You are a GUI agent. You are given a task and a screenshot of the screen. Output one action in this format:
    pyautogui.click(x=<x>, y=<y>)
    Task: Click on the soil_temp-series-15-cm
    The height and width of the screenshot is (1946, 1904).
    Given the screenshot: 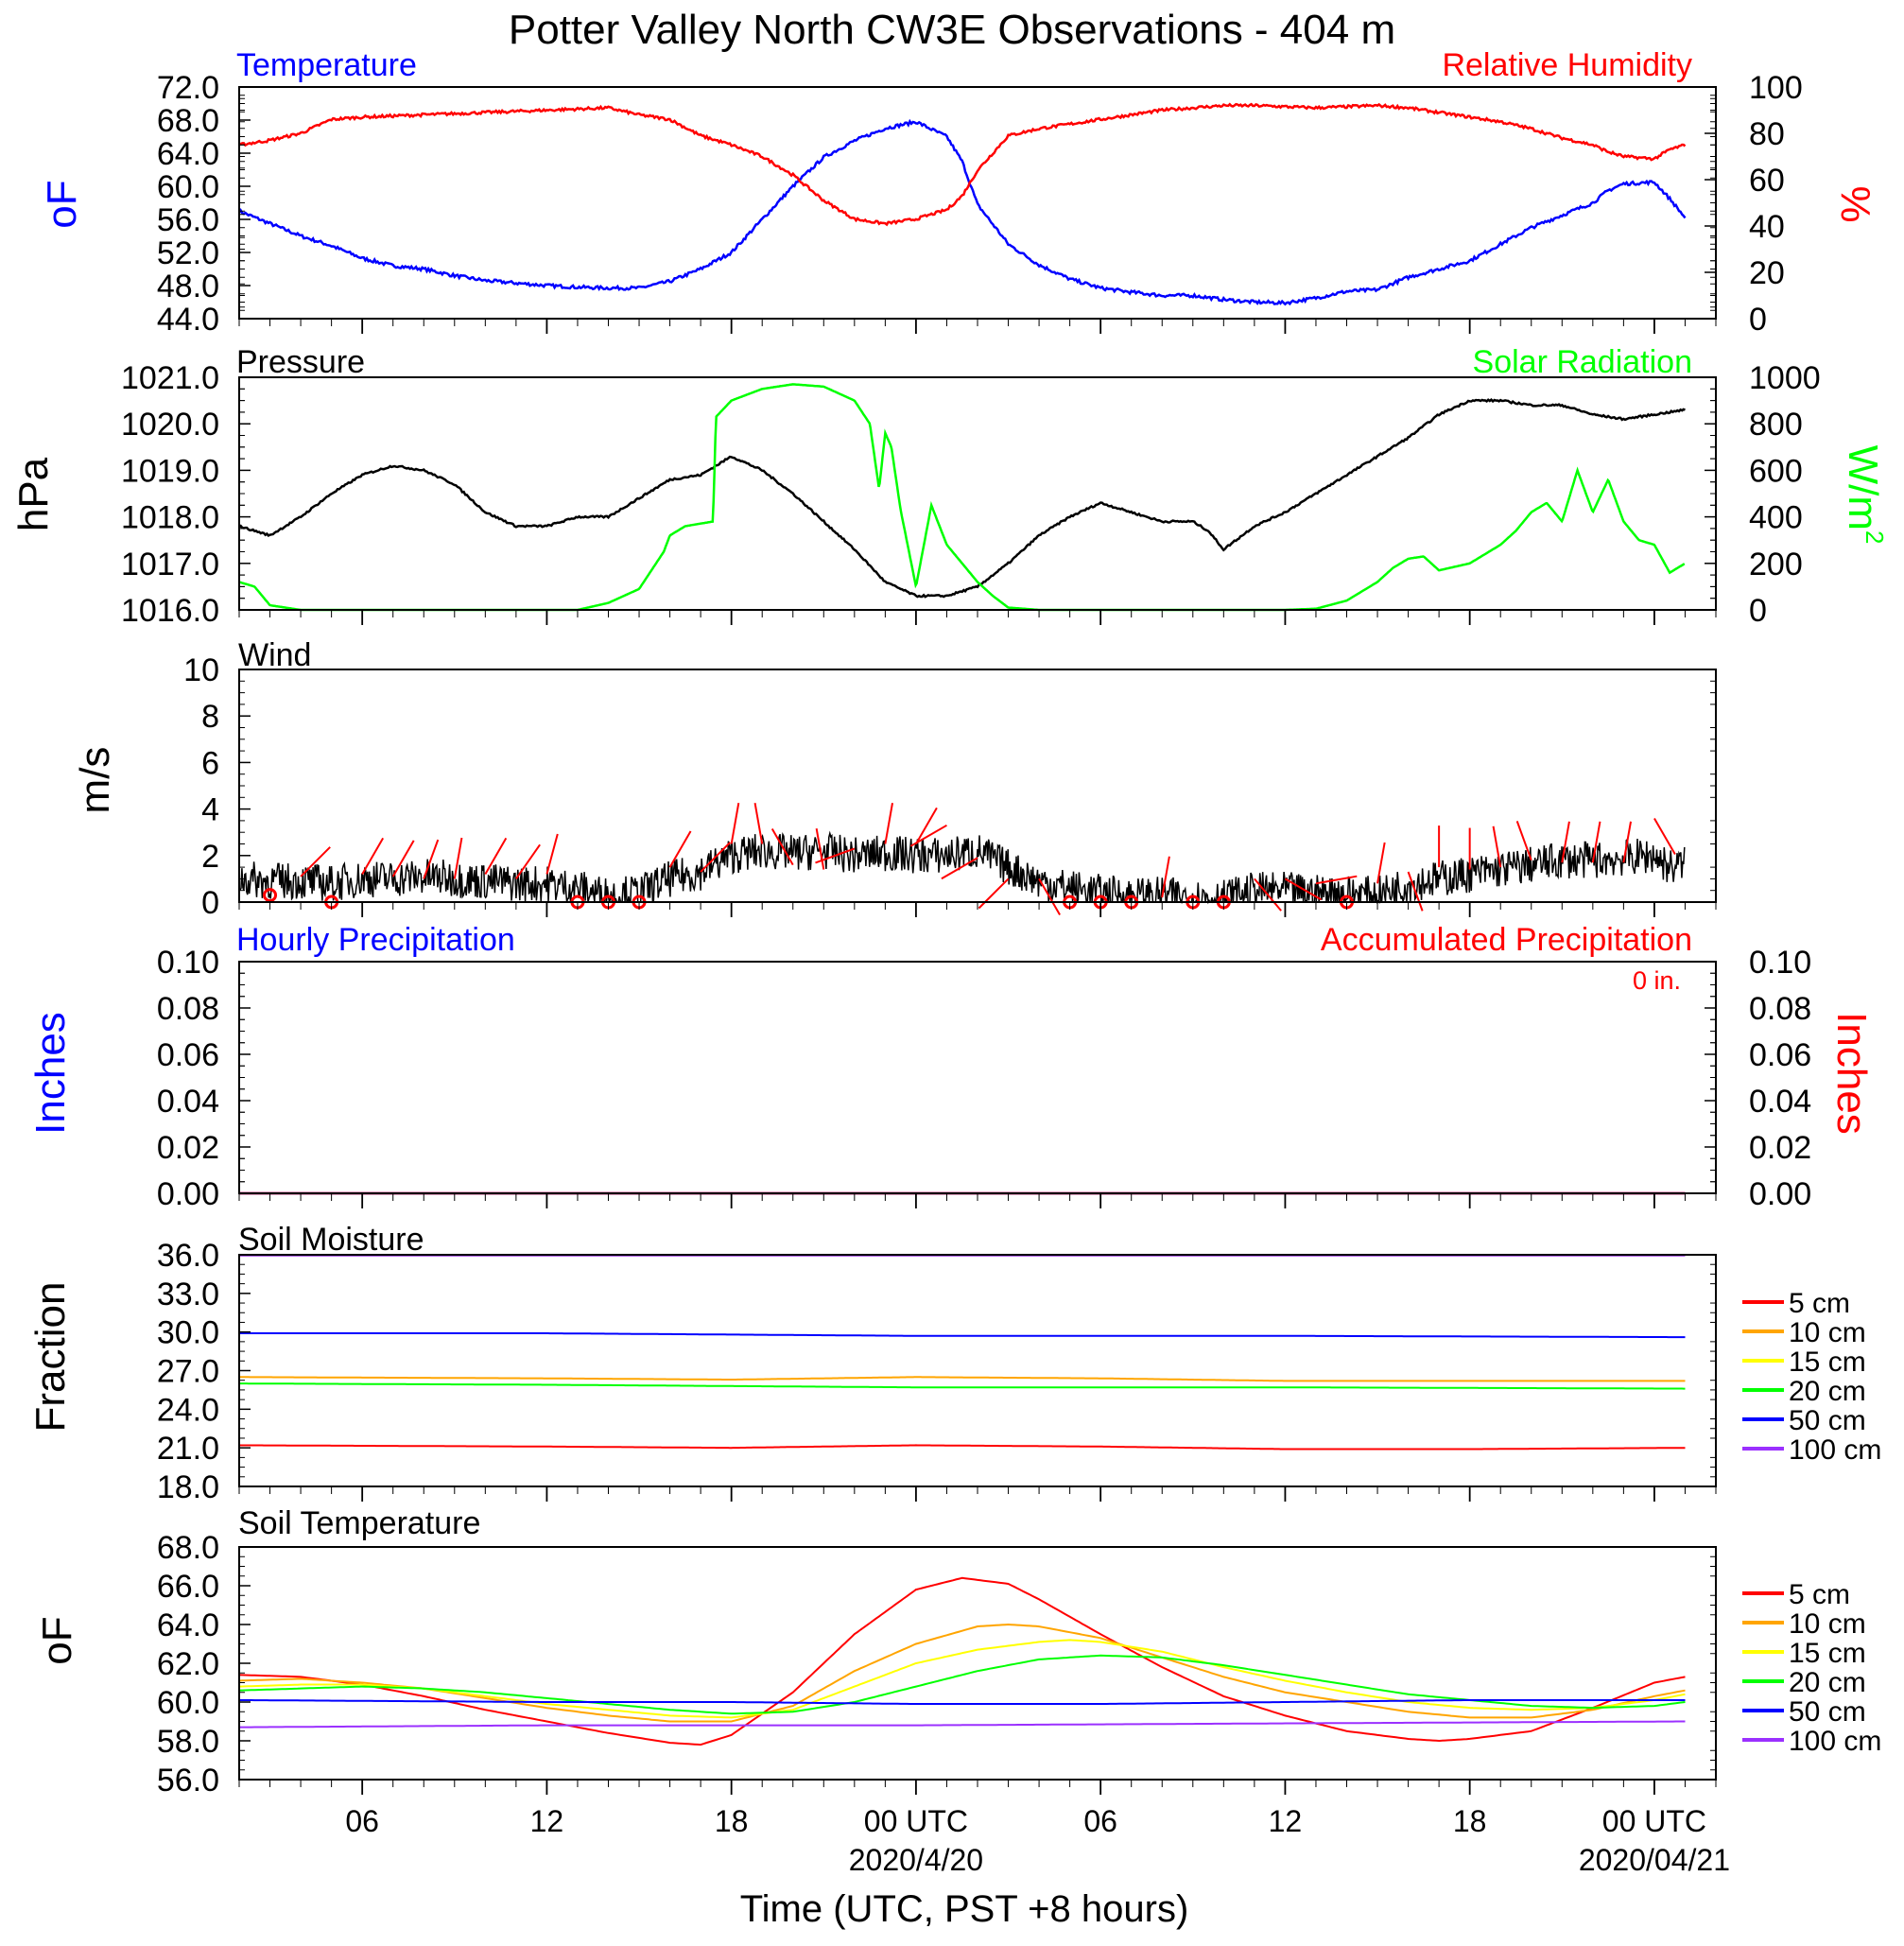 What is the action you would take?
    pyautogui.click(x=962, y=1679)
    